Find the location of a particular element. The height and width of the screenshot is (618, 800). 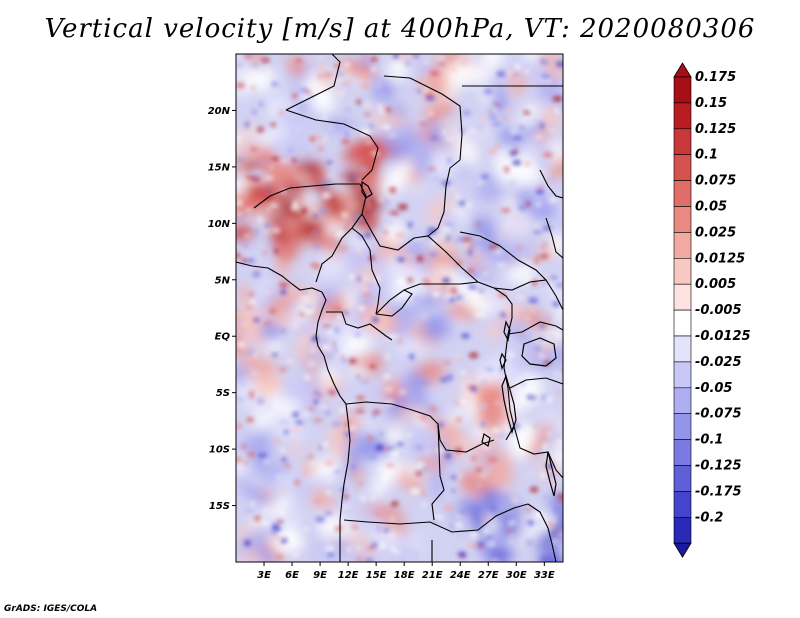

colorbar-bottom-arrow is located at coordinates (682, 550).